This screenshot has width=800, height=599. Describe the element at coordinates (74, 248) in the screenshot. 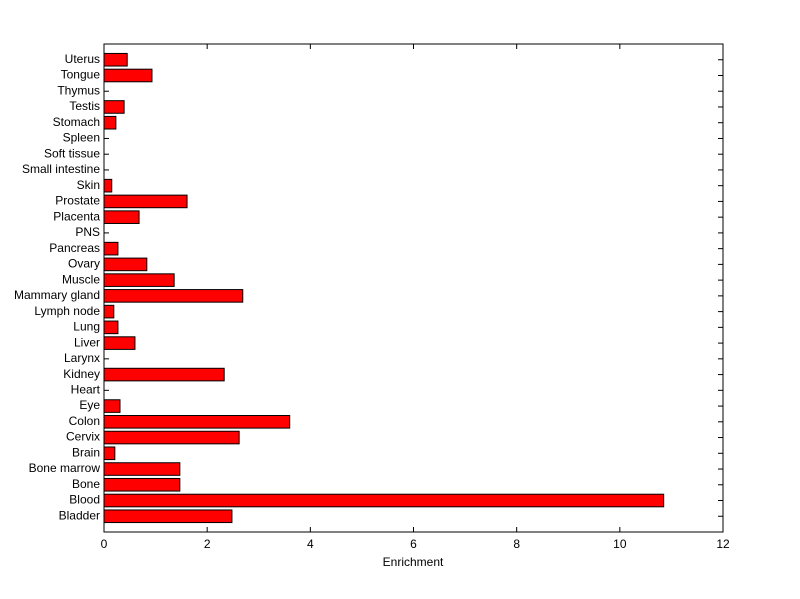

I see `y-tick-label: Pancreas` at that location.